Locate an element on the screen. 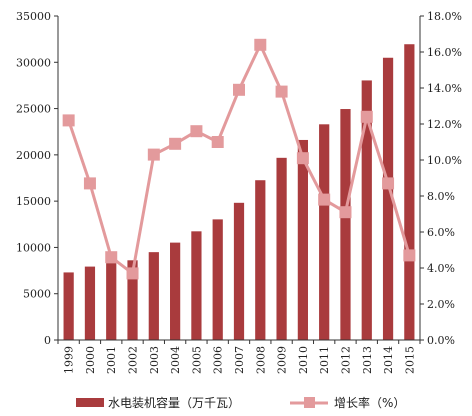 This screenshot has width=472, height=416. right-tick-label: 4.0% is located at coordinates (441, 268).